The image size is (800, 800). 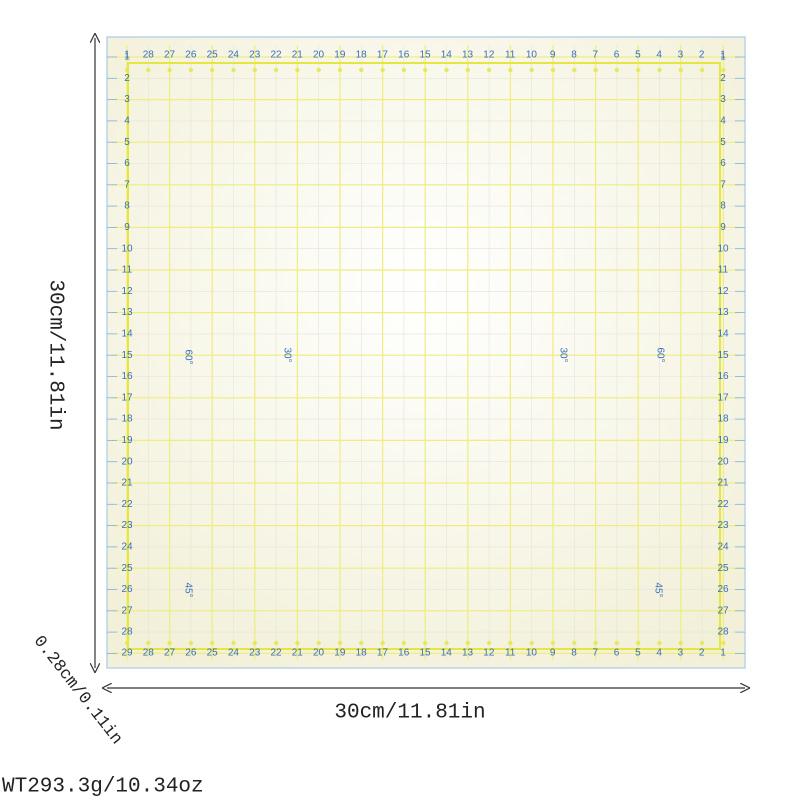 What do you see at coordinates (127, 270) in the screenshot?
I see `ruler-number: 11` at bounding box center [127, 270].